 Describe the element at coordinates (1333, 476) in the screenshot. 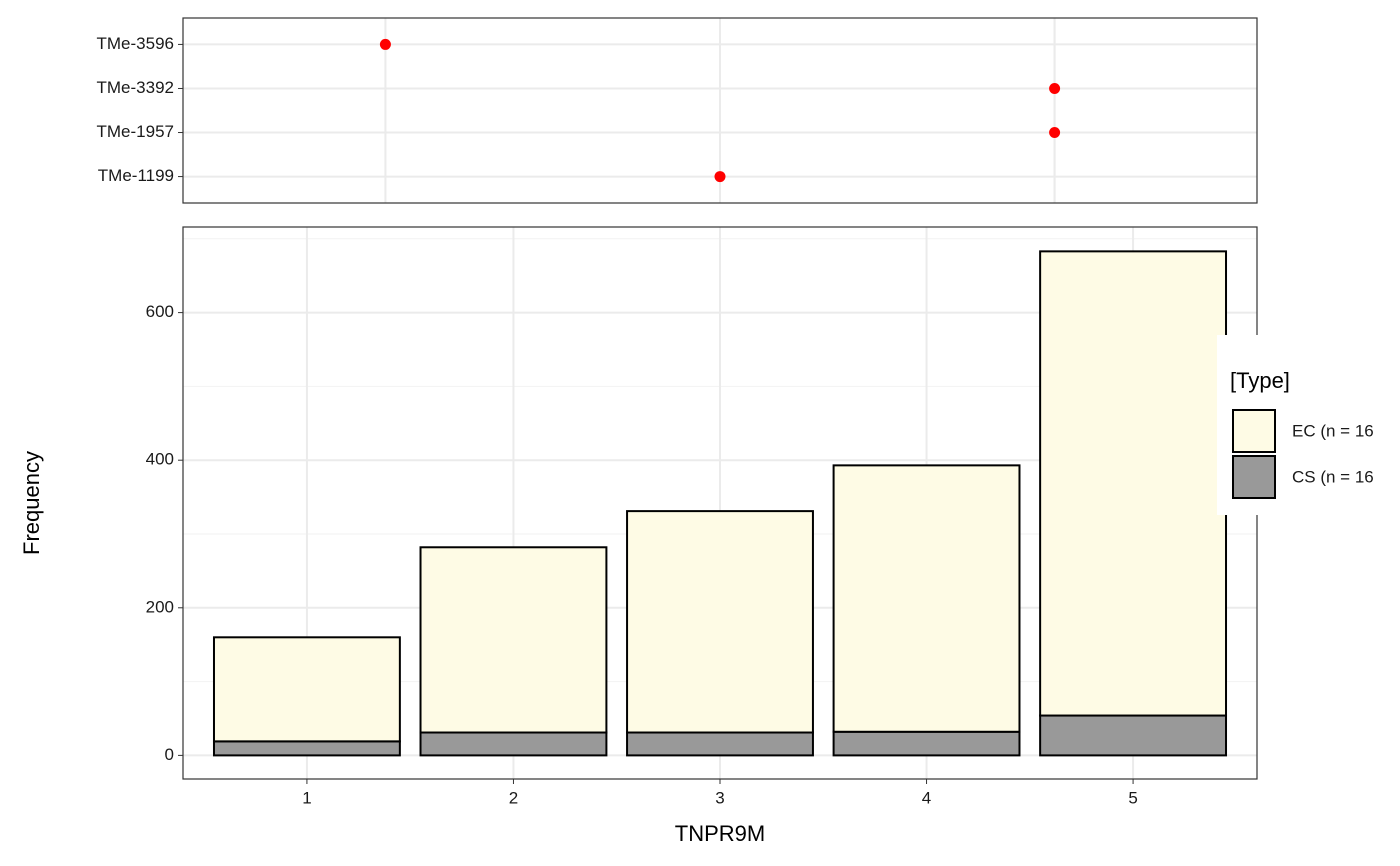

I see `legend-label: CS (n = 16` at that location.